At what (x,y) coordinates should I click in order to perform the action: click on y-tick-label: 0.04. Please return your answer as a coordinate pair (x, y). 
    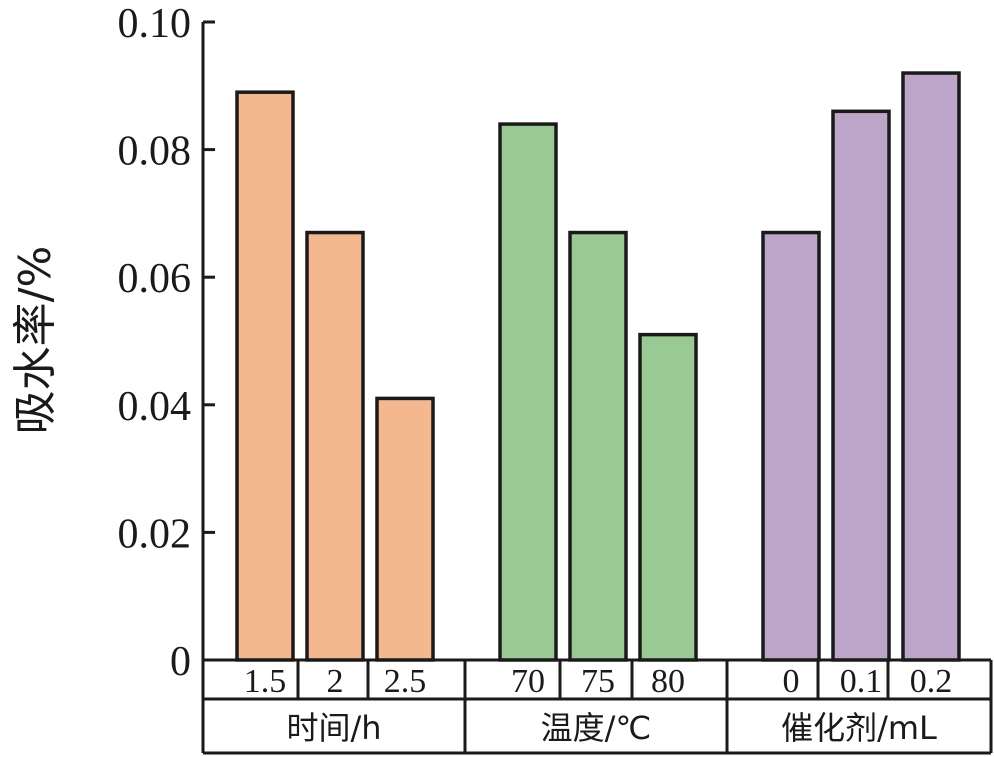
    Looking at the image, I should click on (155, 407).